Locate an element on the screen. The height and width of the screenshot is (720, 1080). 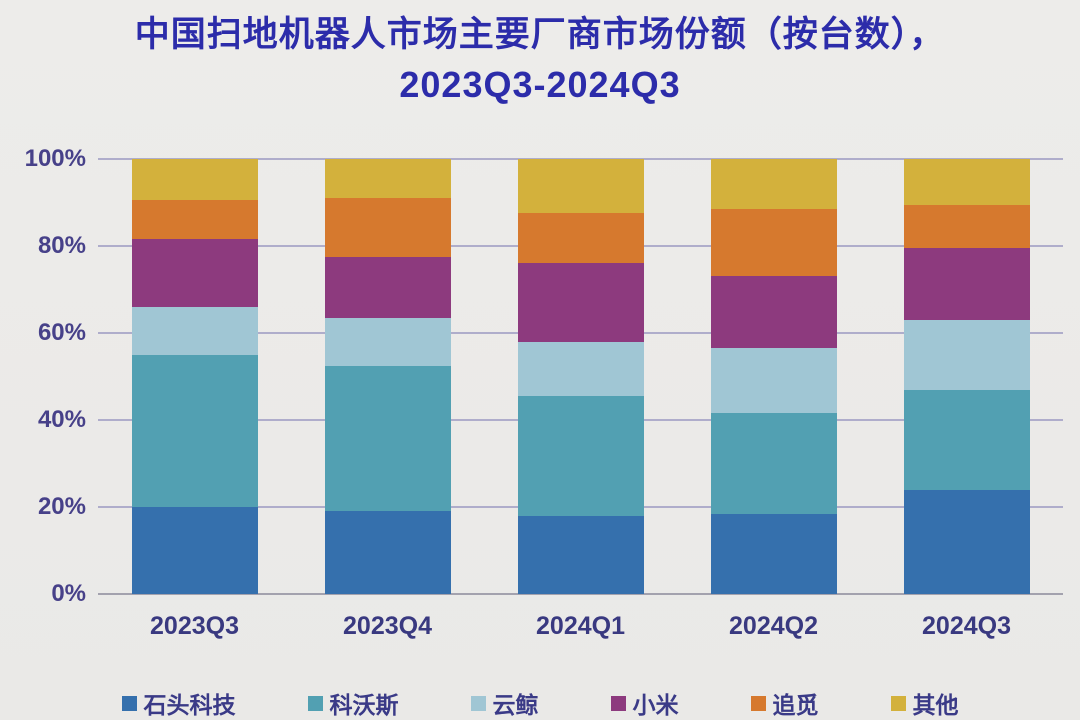
stacked-bar-2024Q3 is located at coordinates (966, 376).